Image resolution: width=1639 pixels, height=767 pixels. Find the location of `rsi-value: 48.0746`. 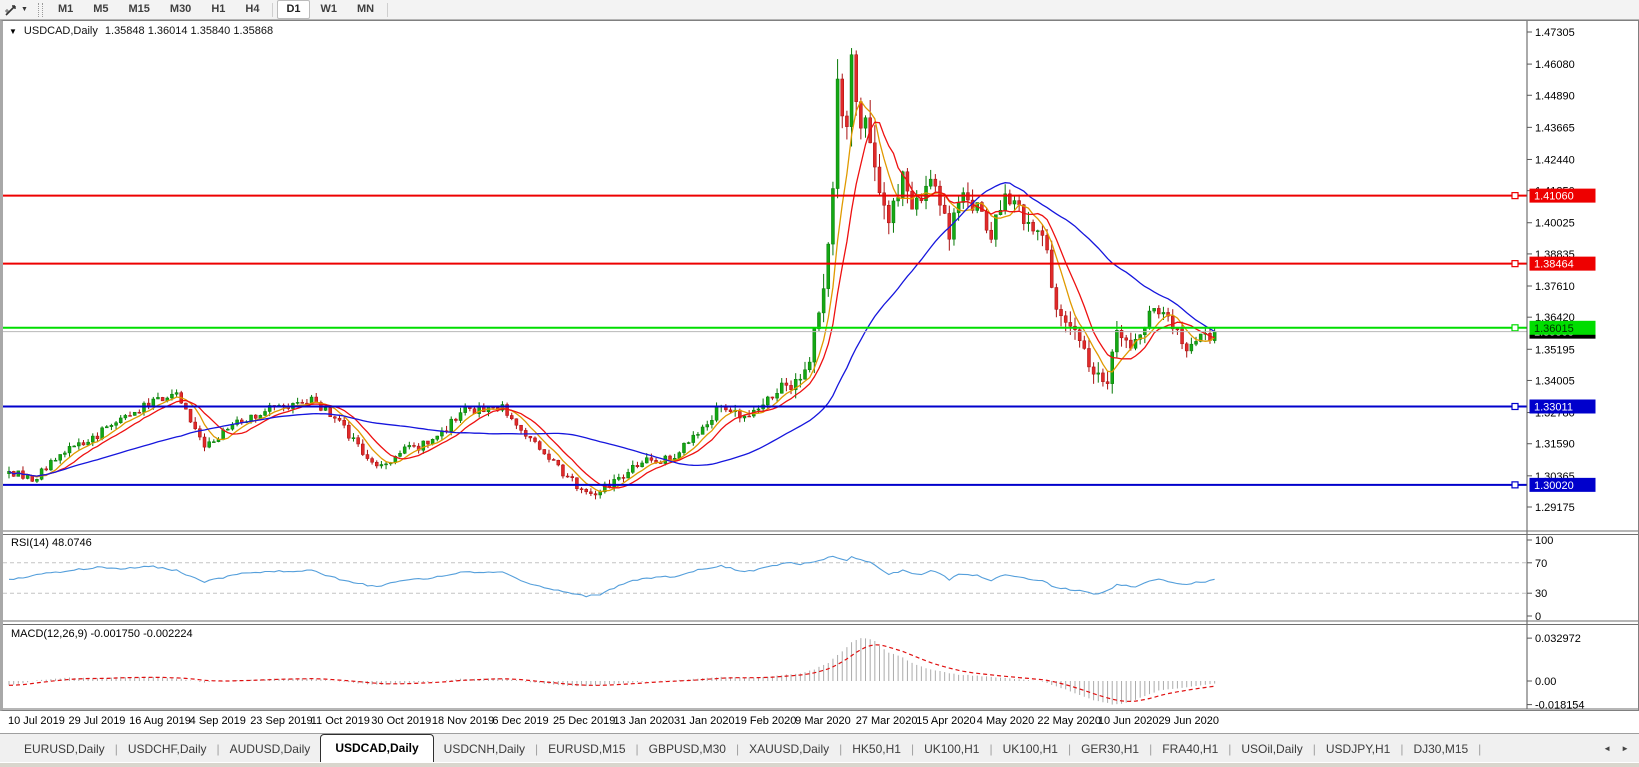

rsi-value: 48.0746 is located at coordinates (71, 543).